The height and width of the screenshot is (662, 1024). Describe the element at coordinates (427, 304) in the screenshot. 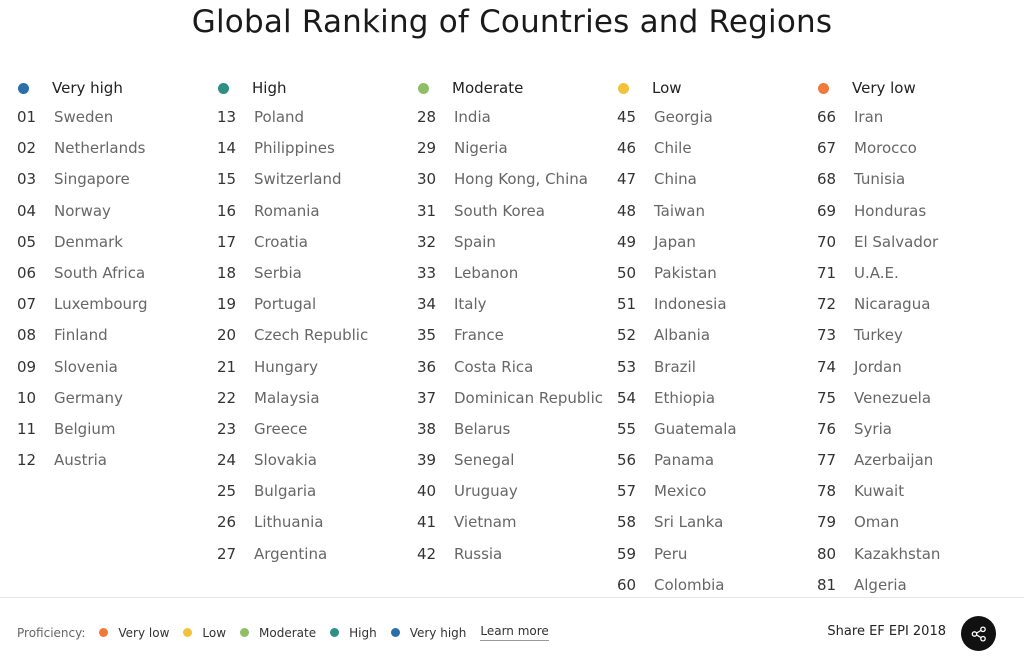

I see `rank-number: 34` at that location.